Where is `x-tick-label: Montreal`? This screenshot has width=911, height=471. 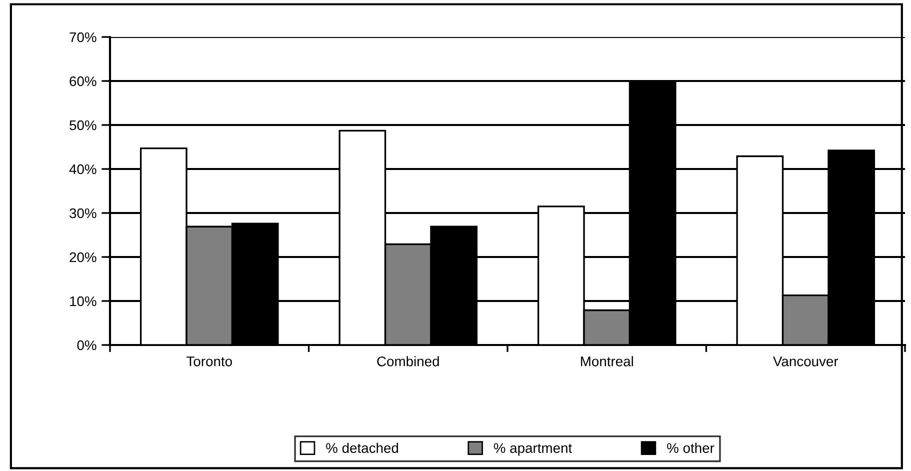
x-tick-label: Montreal is located at coordinates (607, 361).